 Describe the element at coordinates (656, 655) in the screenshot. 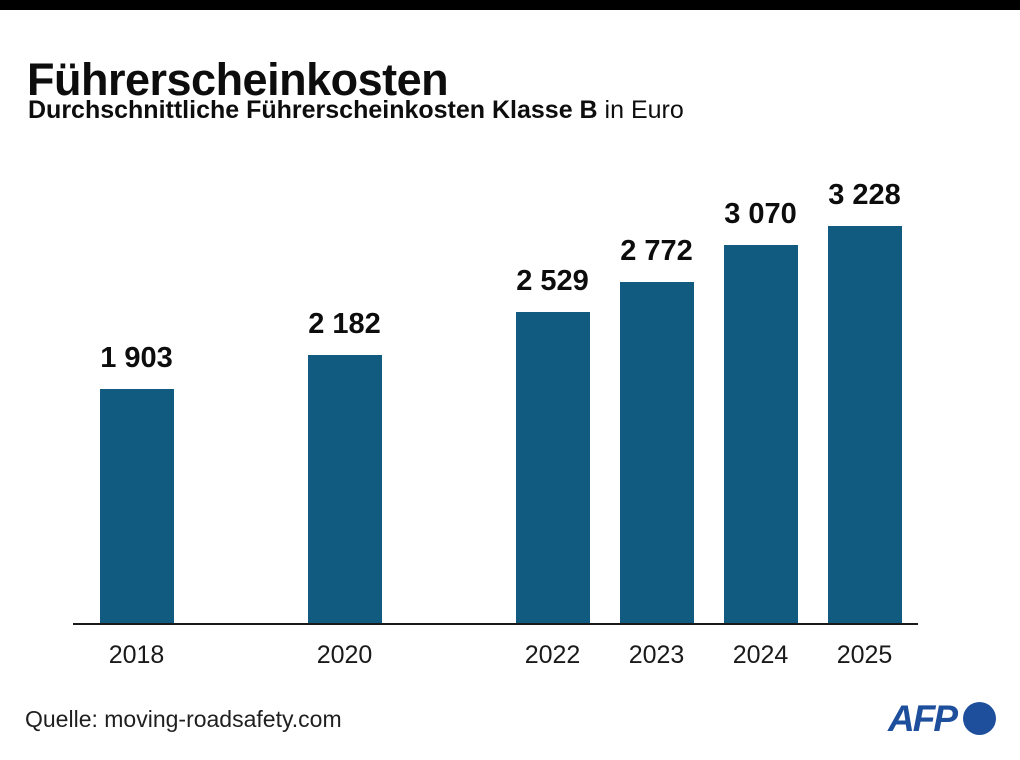

I see `x-axis-label-2023: 2023` at that location.